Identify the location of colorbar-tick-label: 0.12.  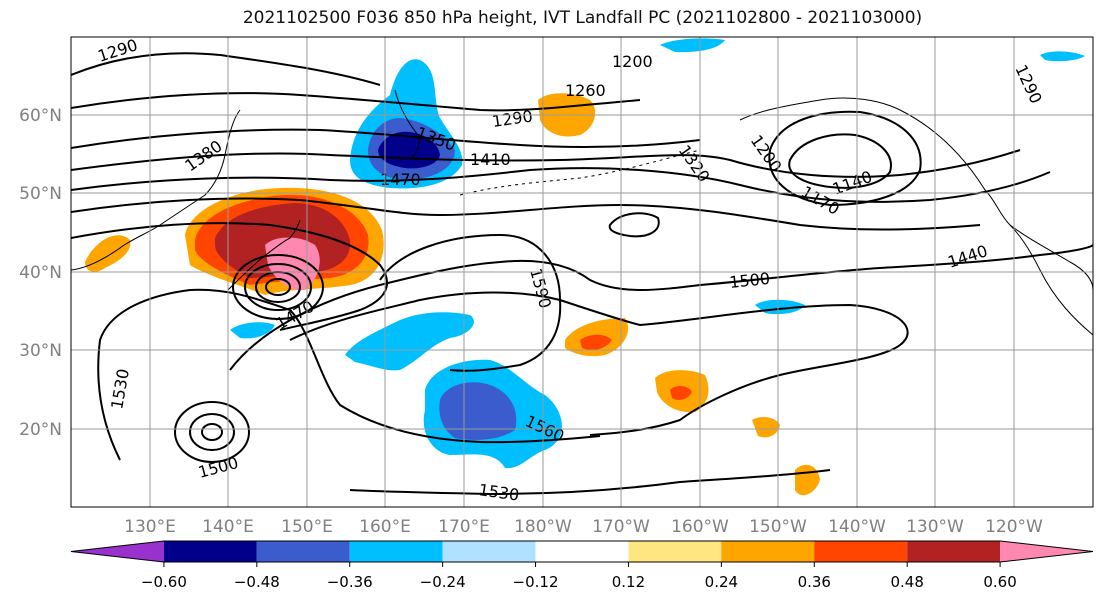
(628, 582).